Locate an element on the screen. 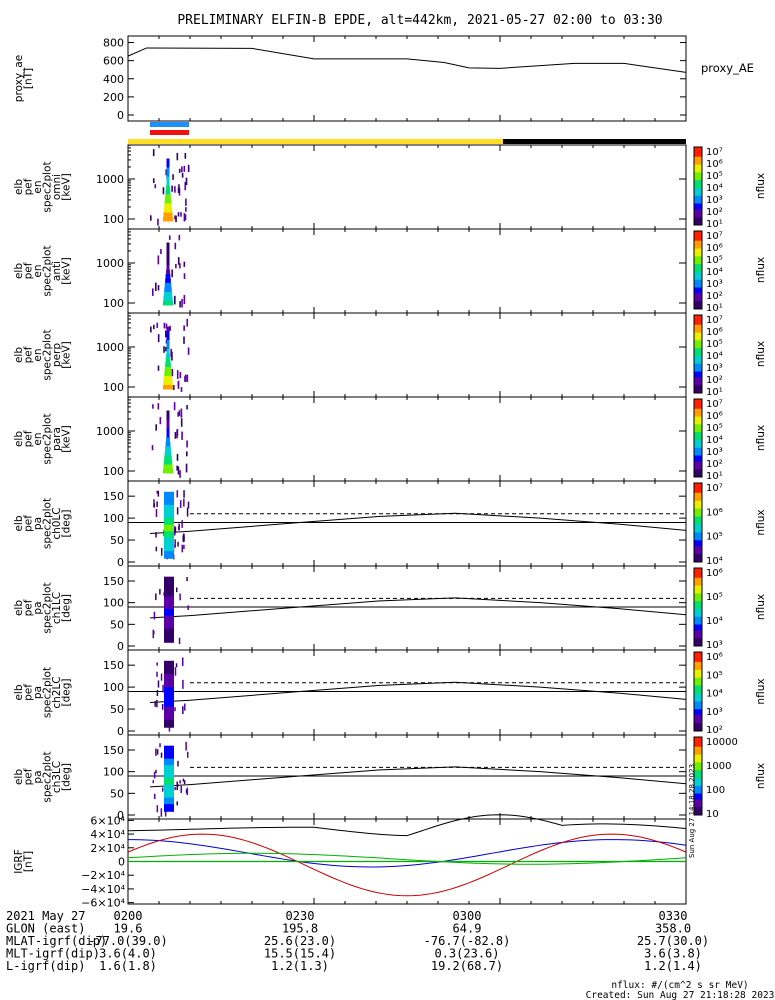 Image resolution: width=775 pixels, height=1000 pixels. y-axis-label-perp: pef is located at coordinates (29, 354).